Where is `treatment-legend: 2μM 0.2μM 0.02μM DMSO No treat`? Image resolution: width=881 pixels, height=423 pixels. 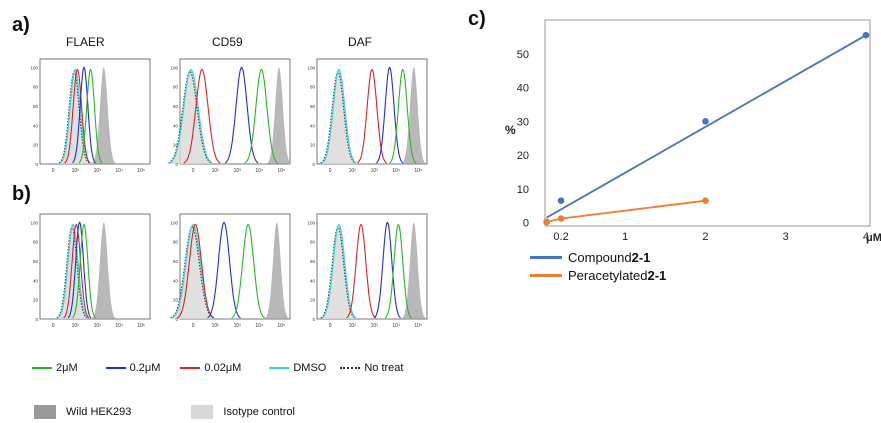 treatment-legend: 2μM 0.2μM 0.02μM DMSO No treat is located at coordinates (224, 368).